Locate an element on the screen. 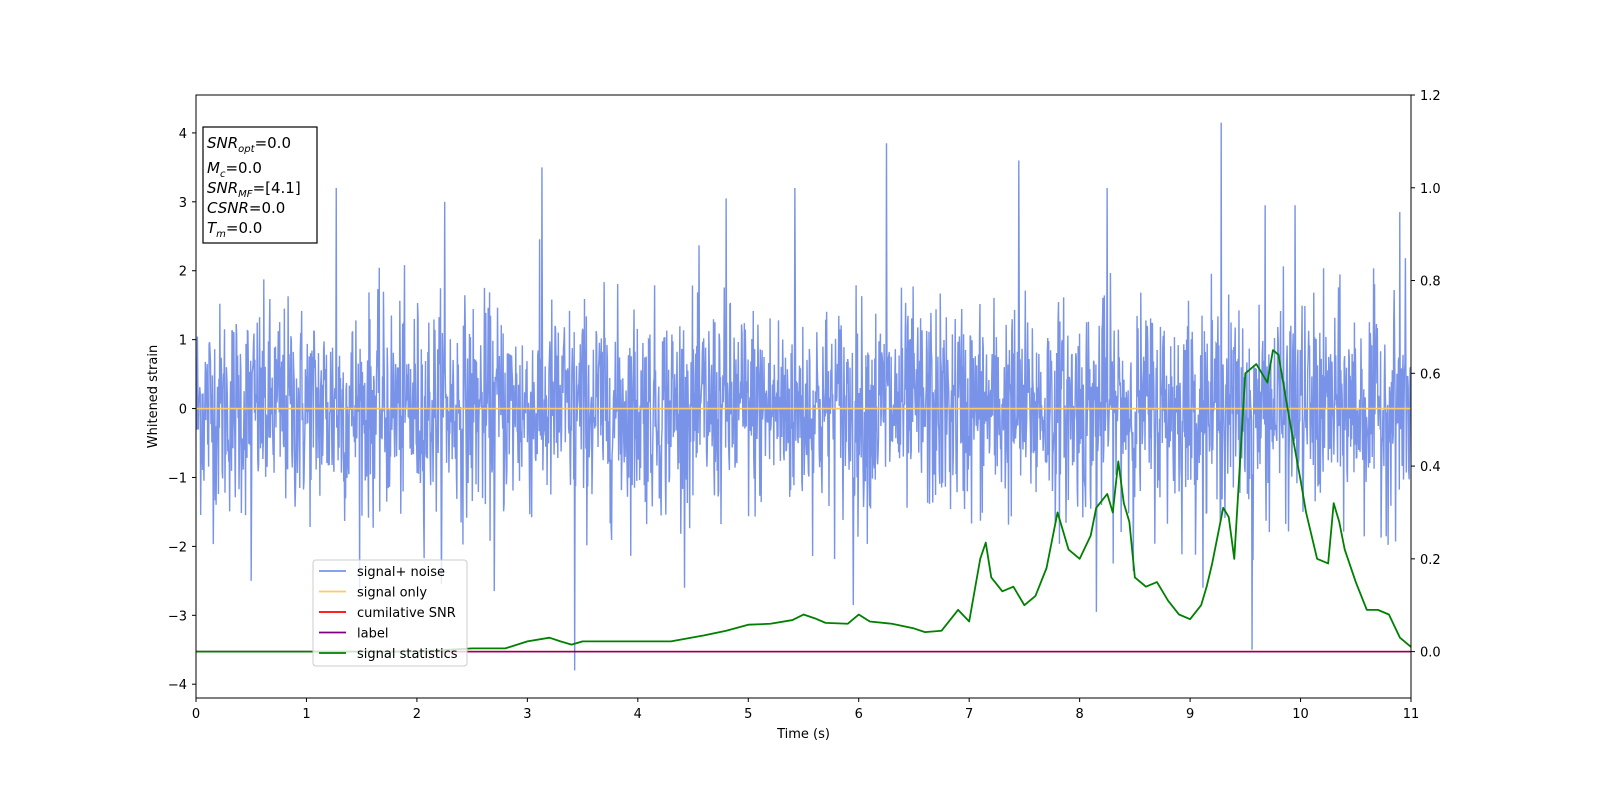 Image resolution: width=1600 pixels, height=800 pixels. x-axis-label: Time (s) is located at coordinates (803, 734).